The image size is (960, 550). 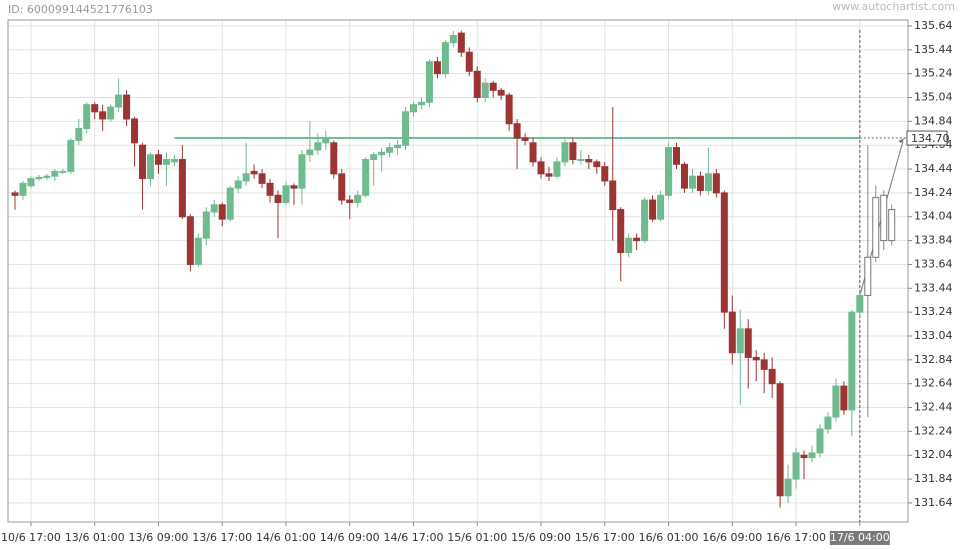 I want to click on y-tick-label: 132.44, so click(x=933, y=407).